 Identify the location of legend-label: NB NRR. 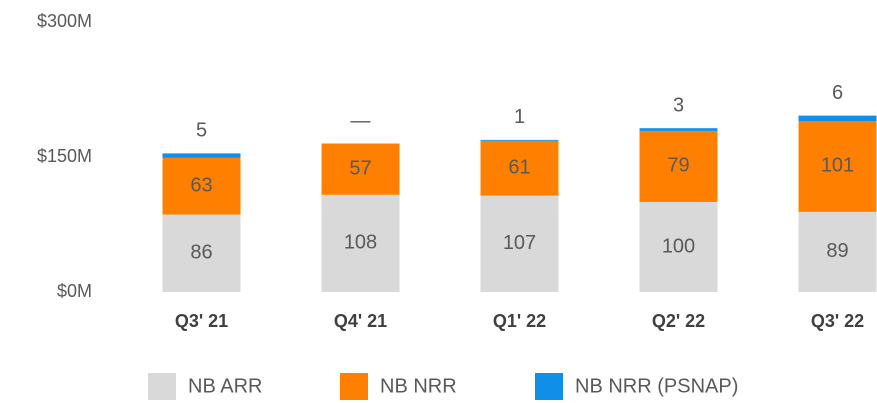
(418, 386).